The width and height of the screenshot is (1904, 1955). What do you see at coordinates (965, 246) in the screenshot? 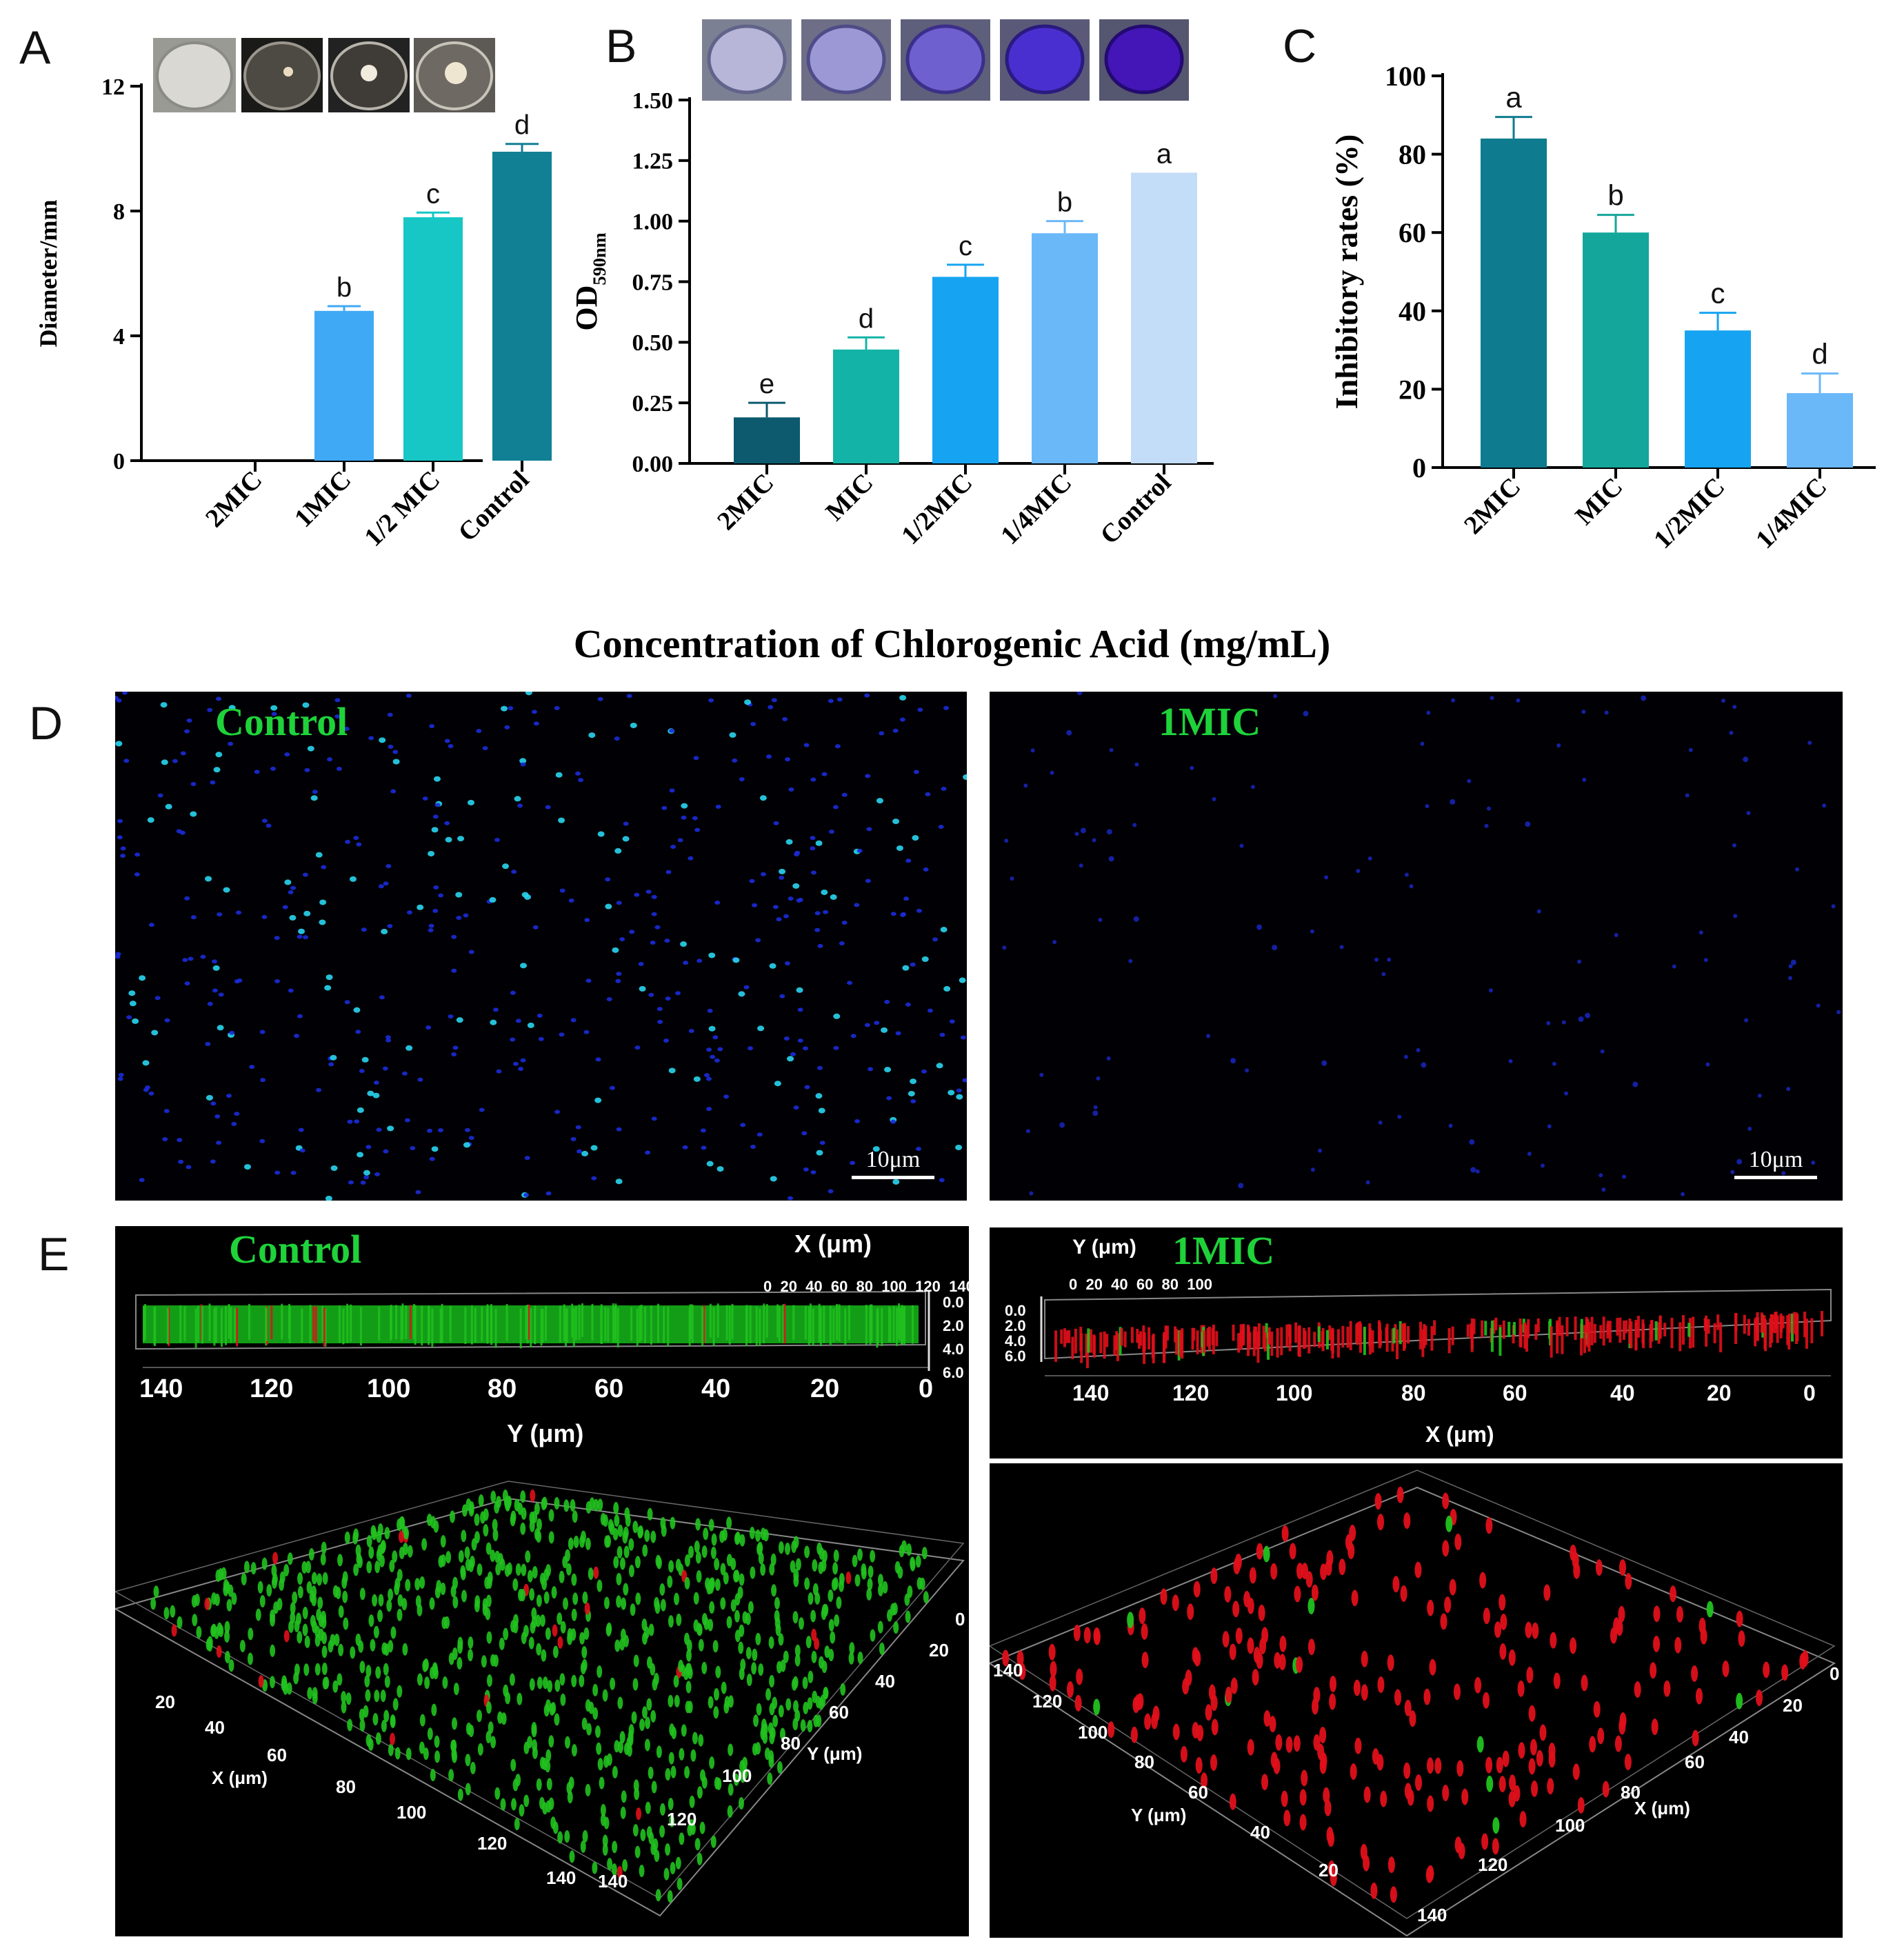
I see `chart-b-significance-letter-2: c` at bounding box center [965, 246].